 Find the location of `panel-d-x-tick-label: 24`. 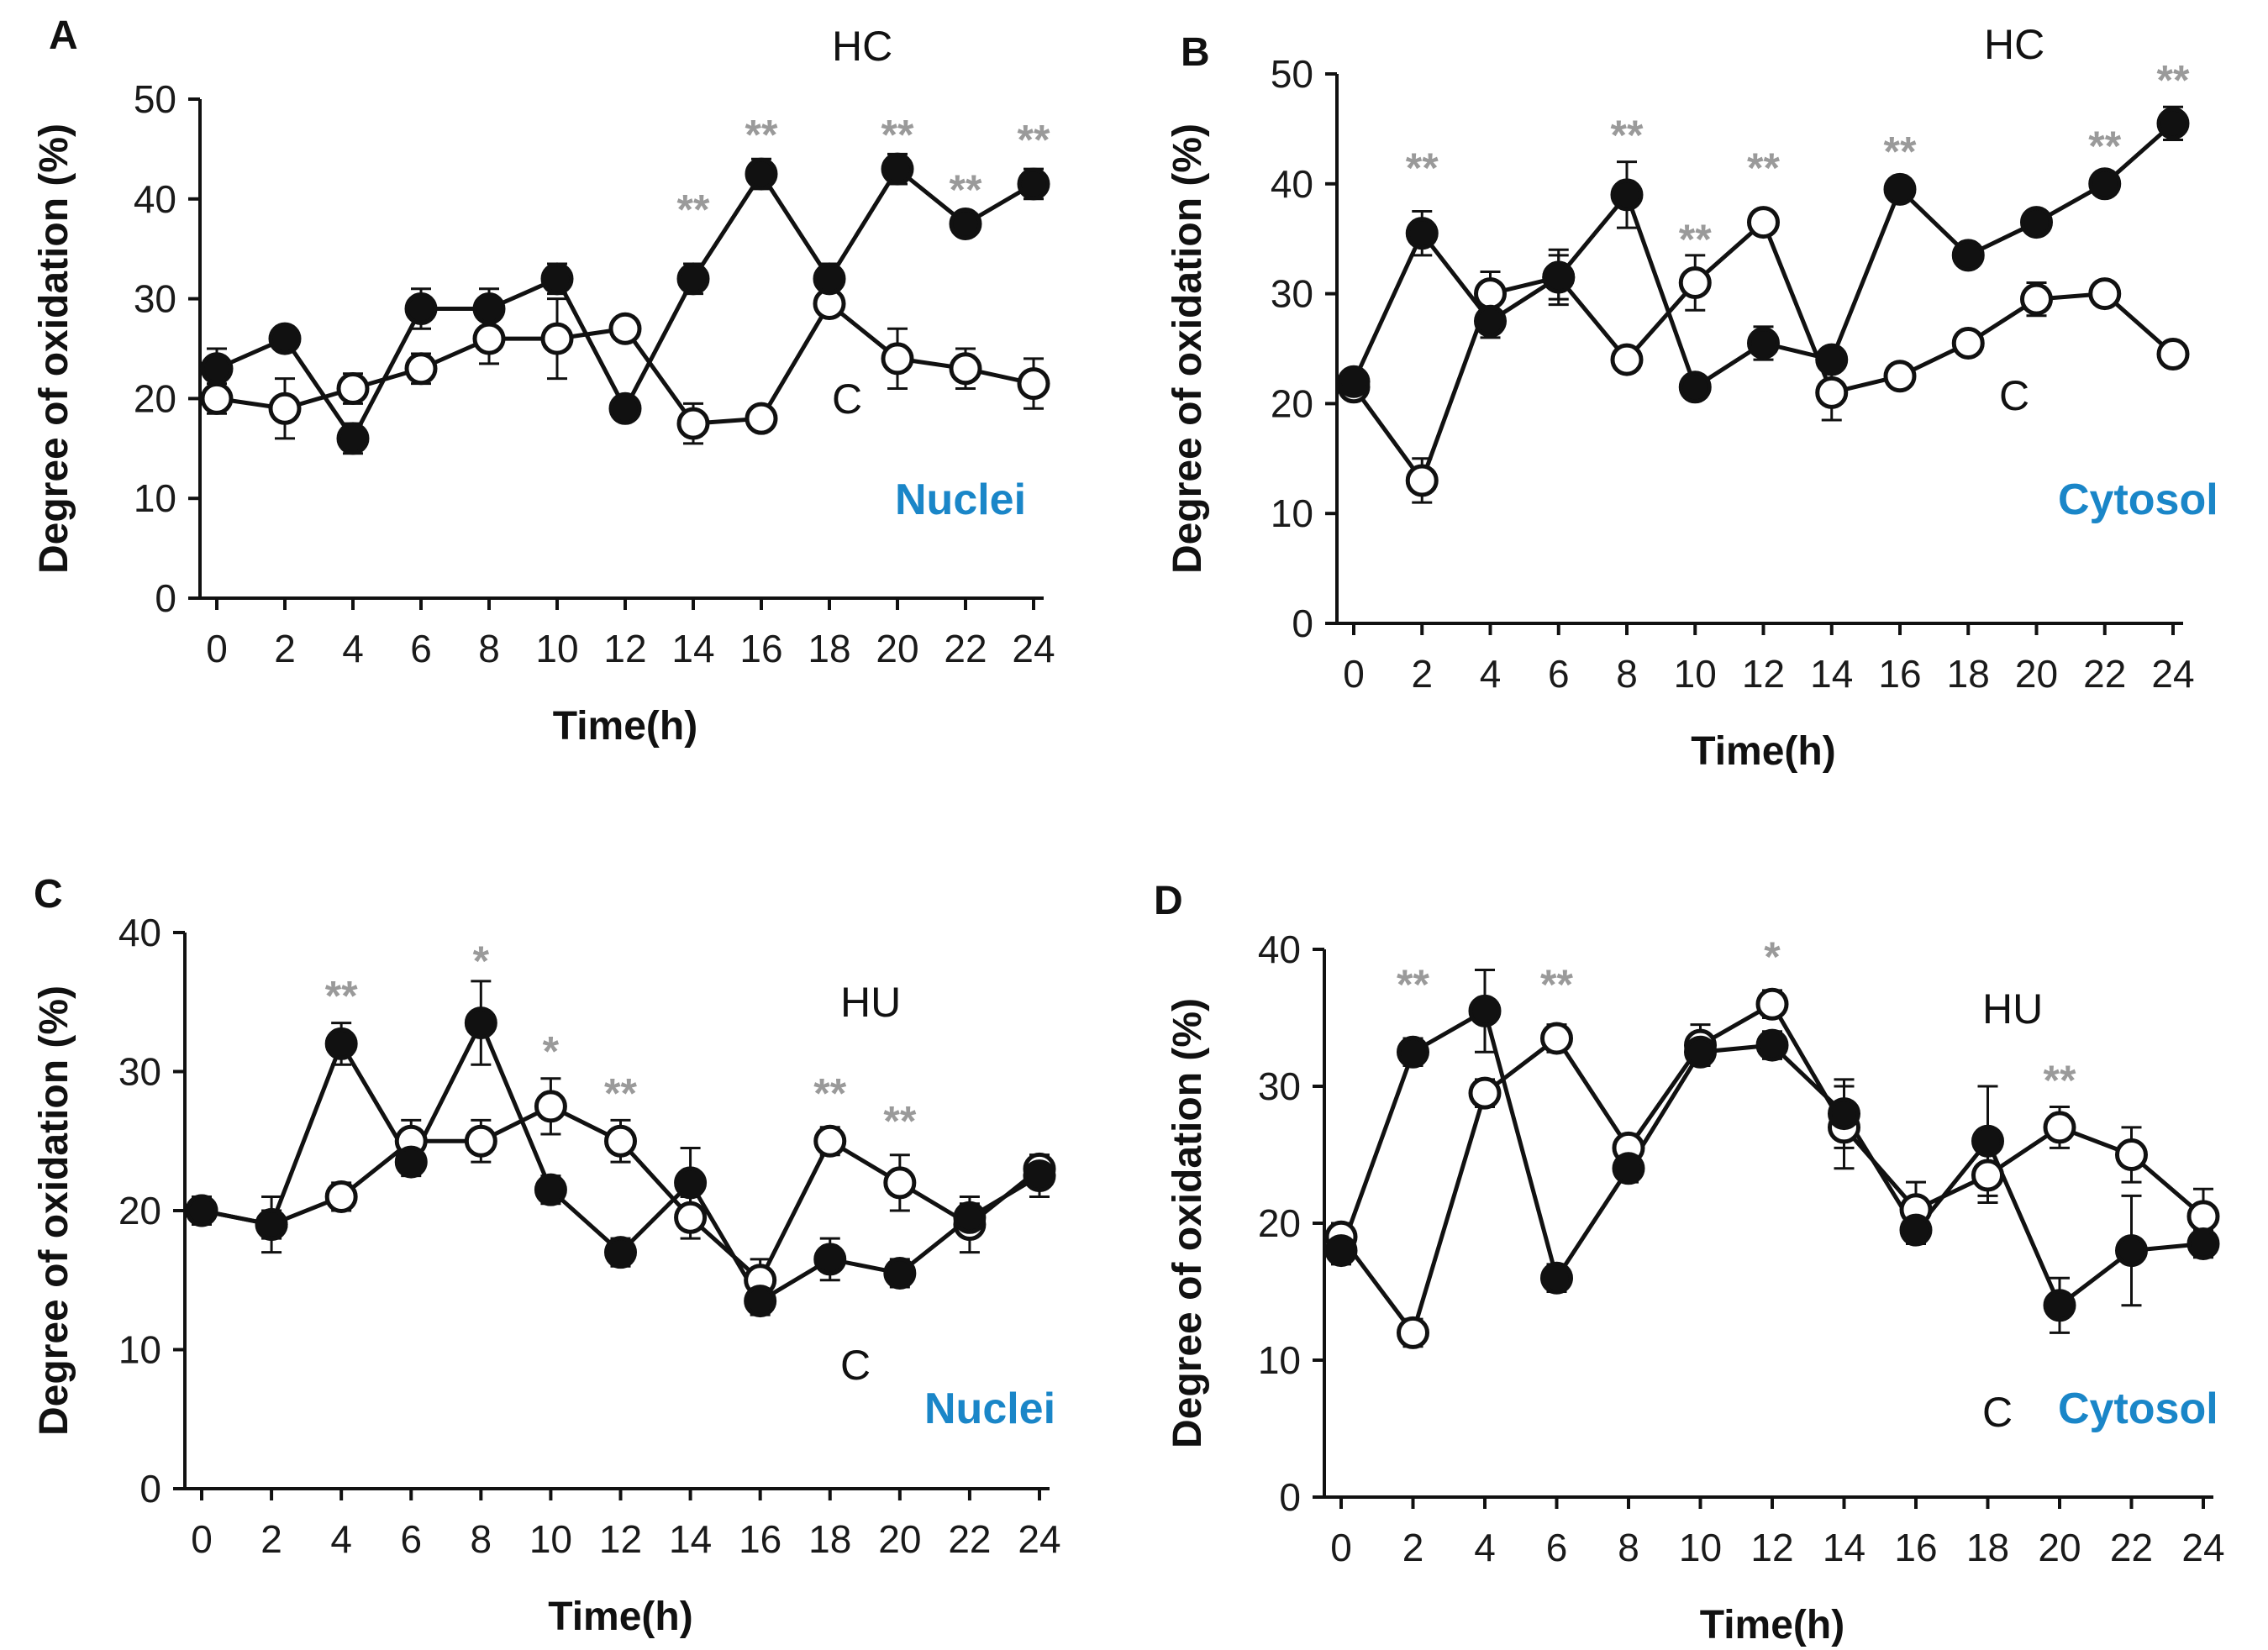

panel-d-x-tick-label: 24 is located at coordinates (2202, 1547).